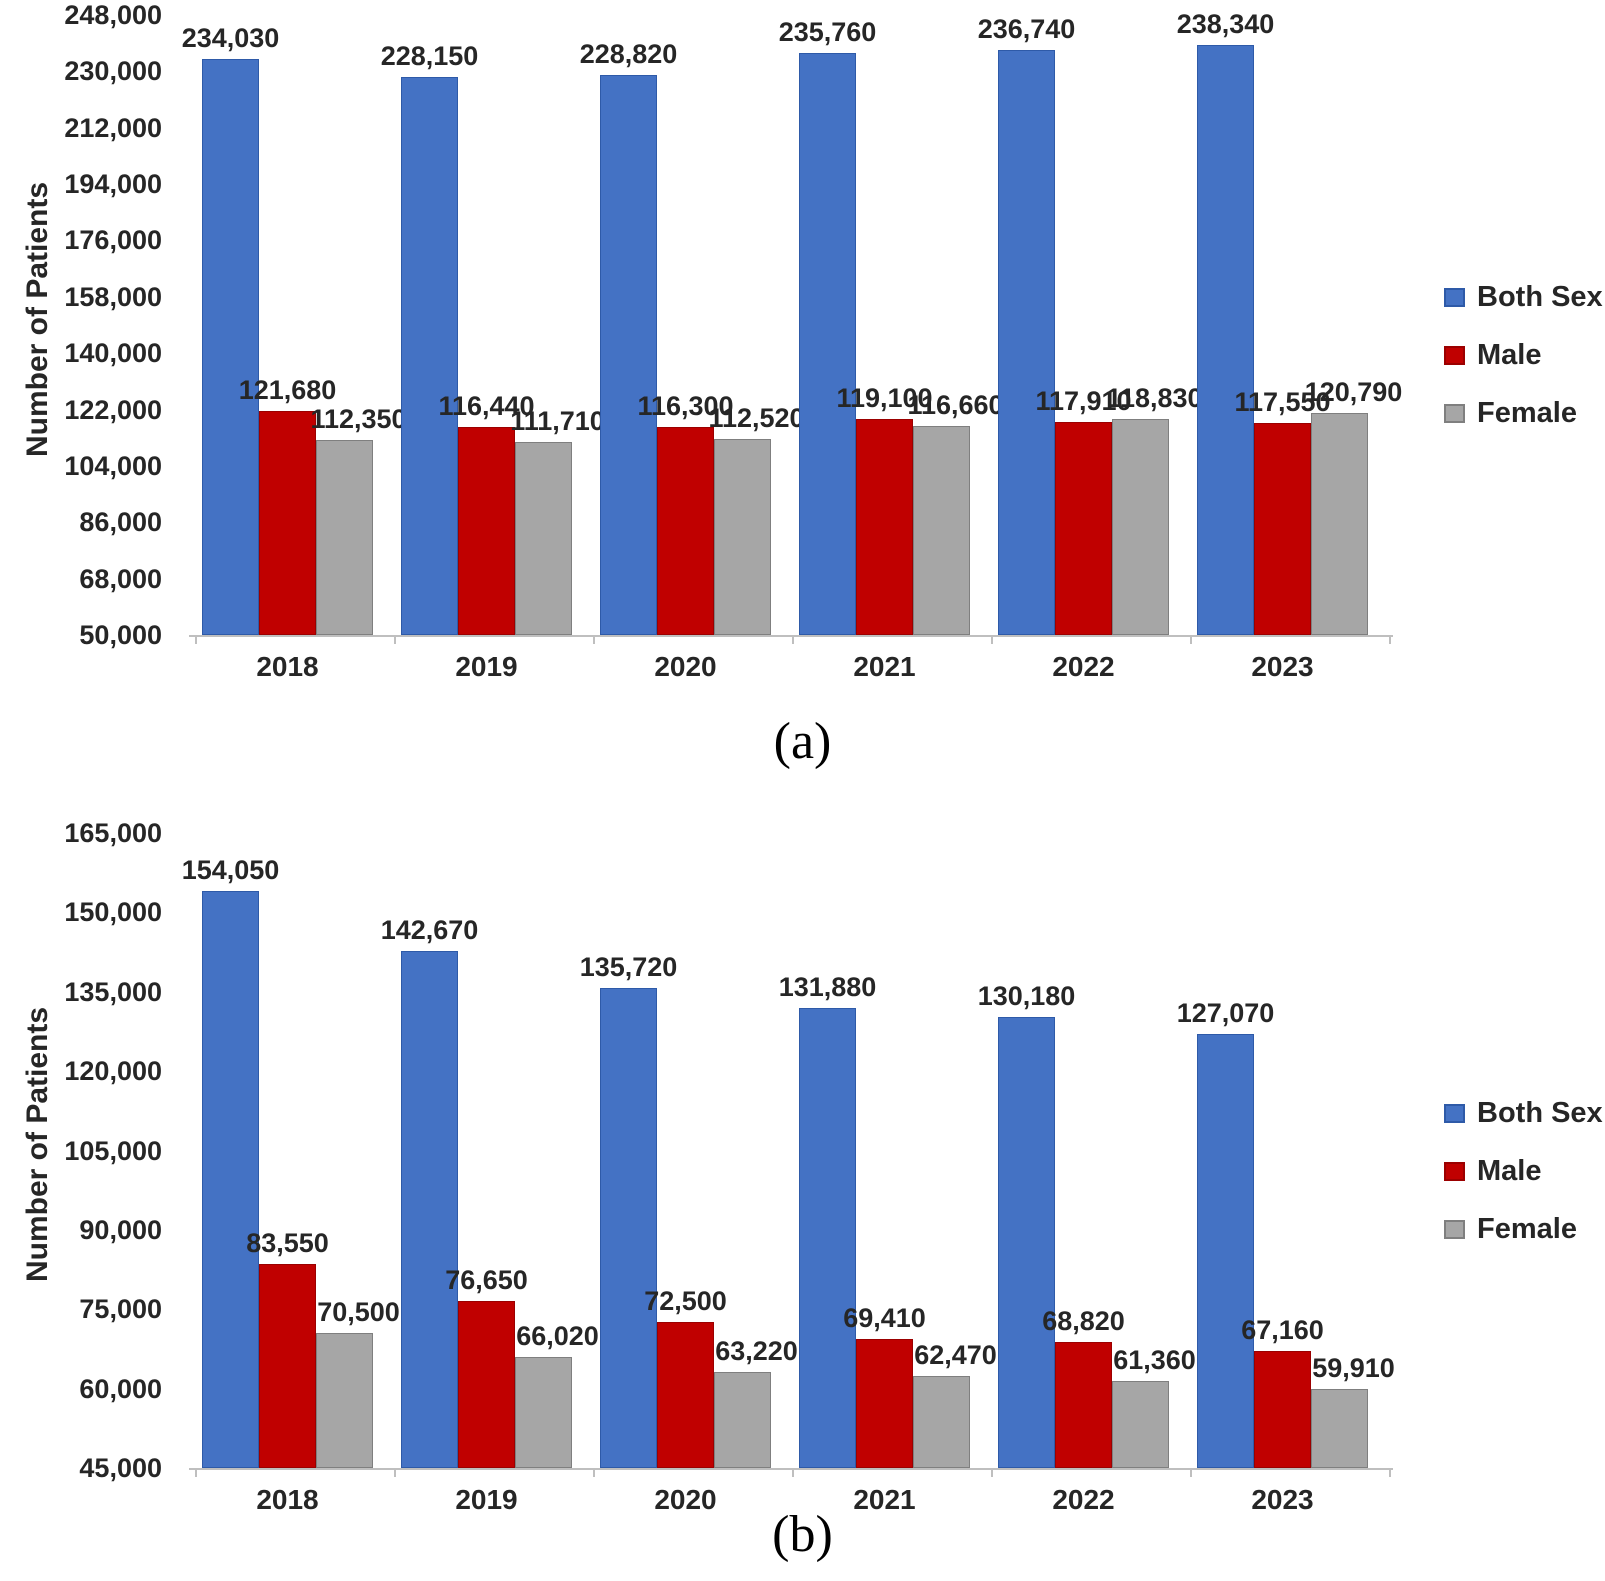  Describe the element at coordinates (557, 420) in the screenshot. I see `data-label-female-2019: 111,710` at that location.